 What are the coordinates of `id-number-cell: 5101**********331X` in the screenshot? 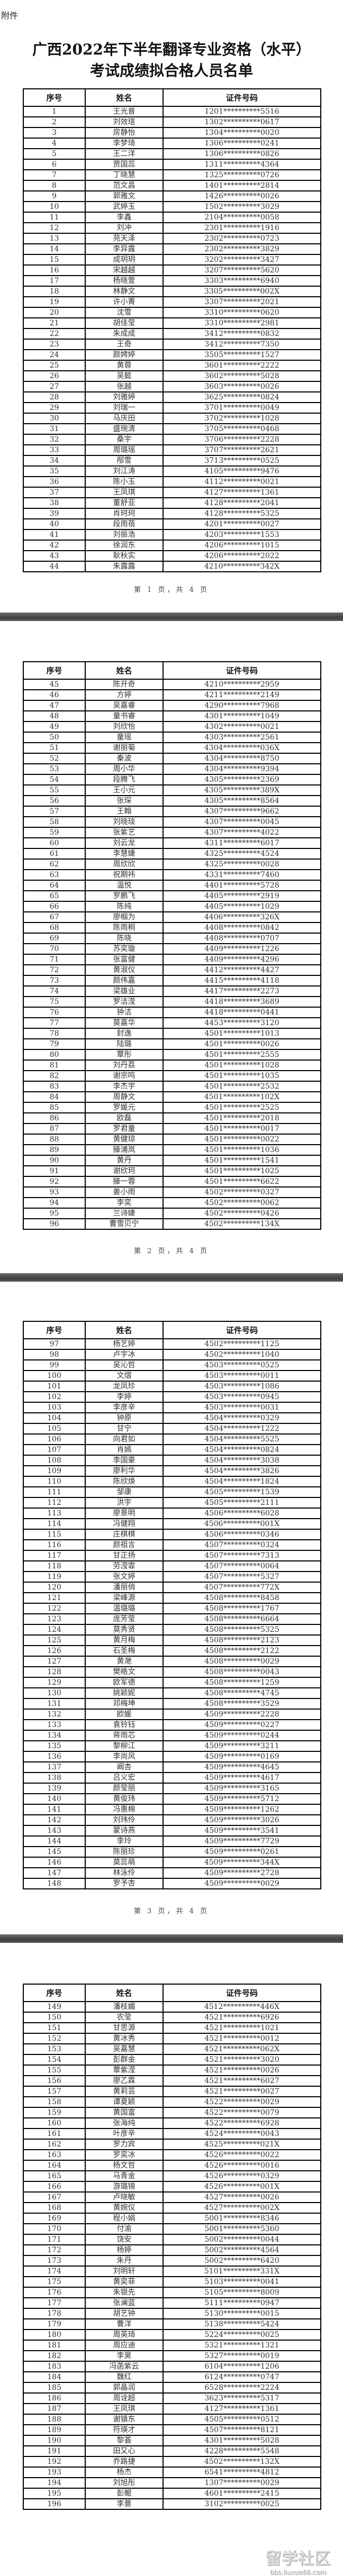 It's located at (242, 2271).